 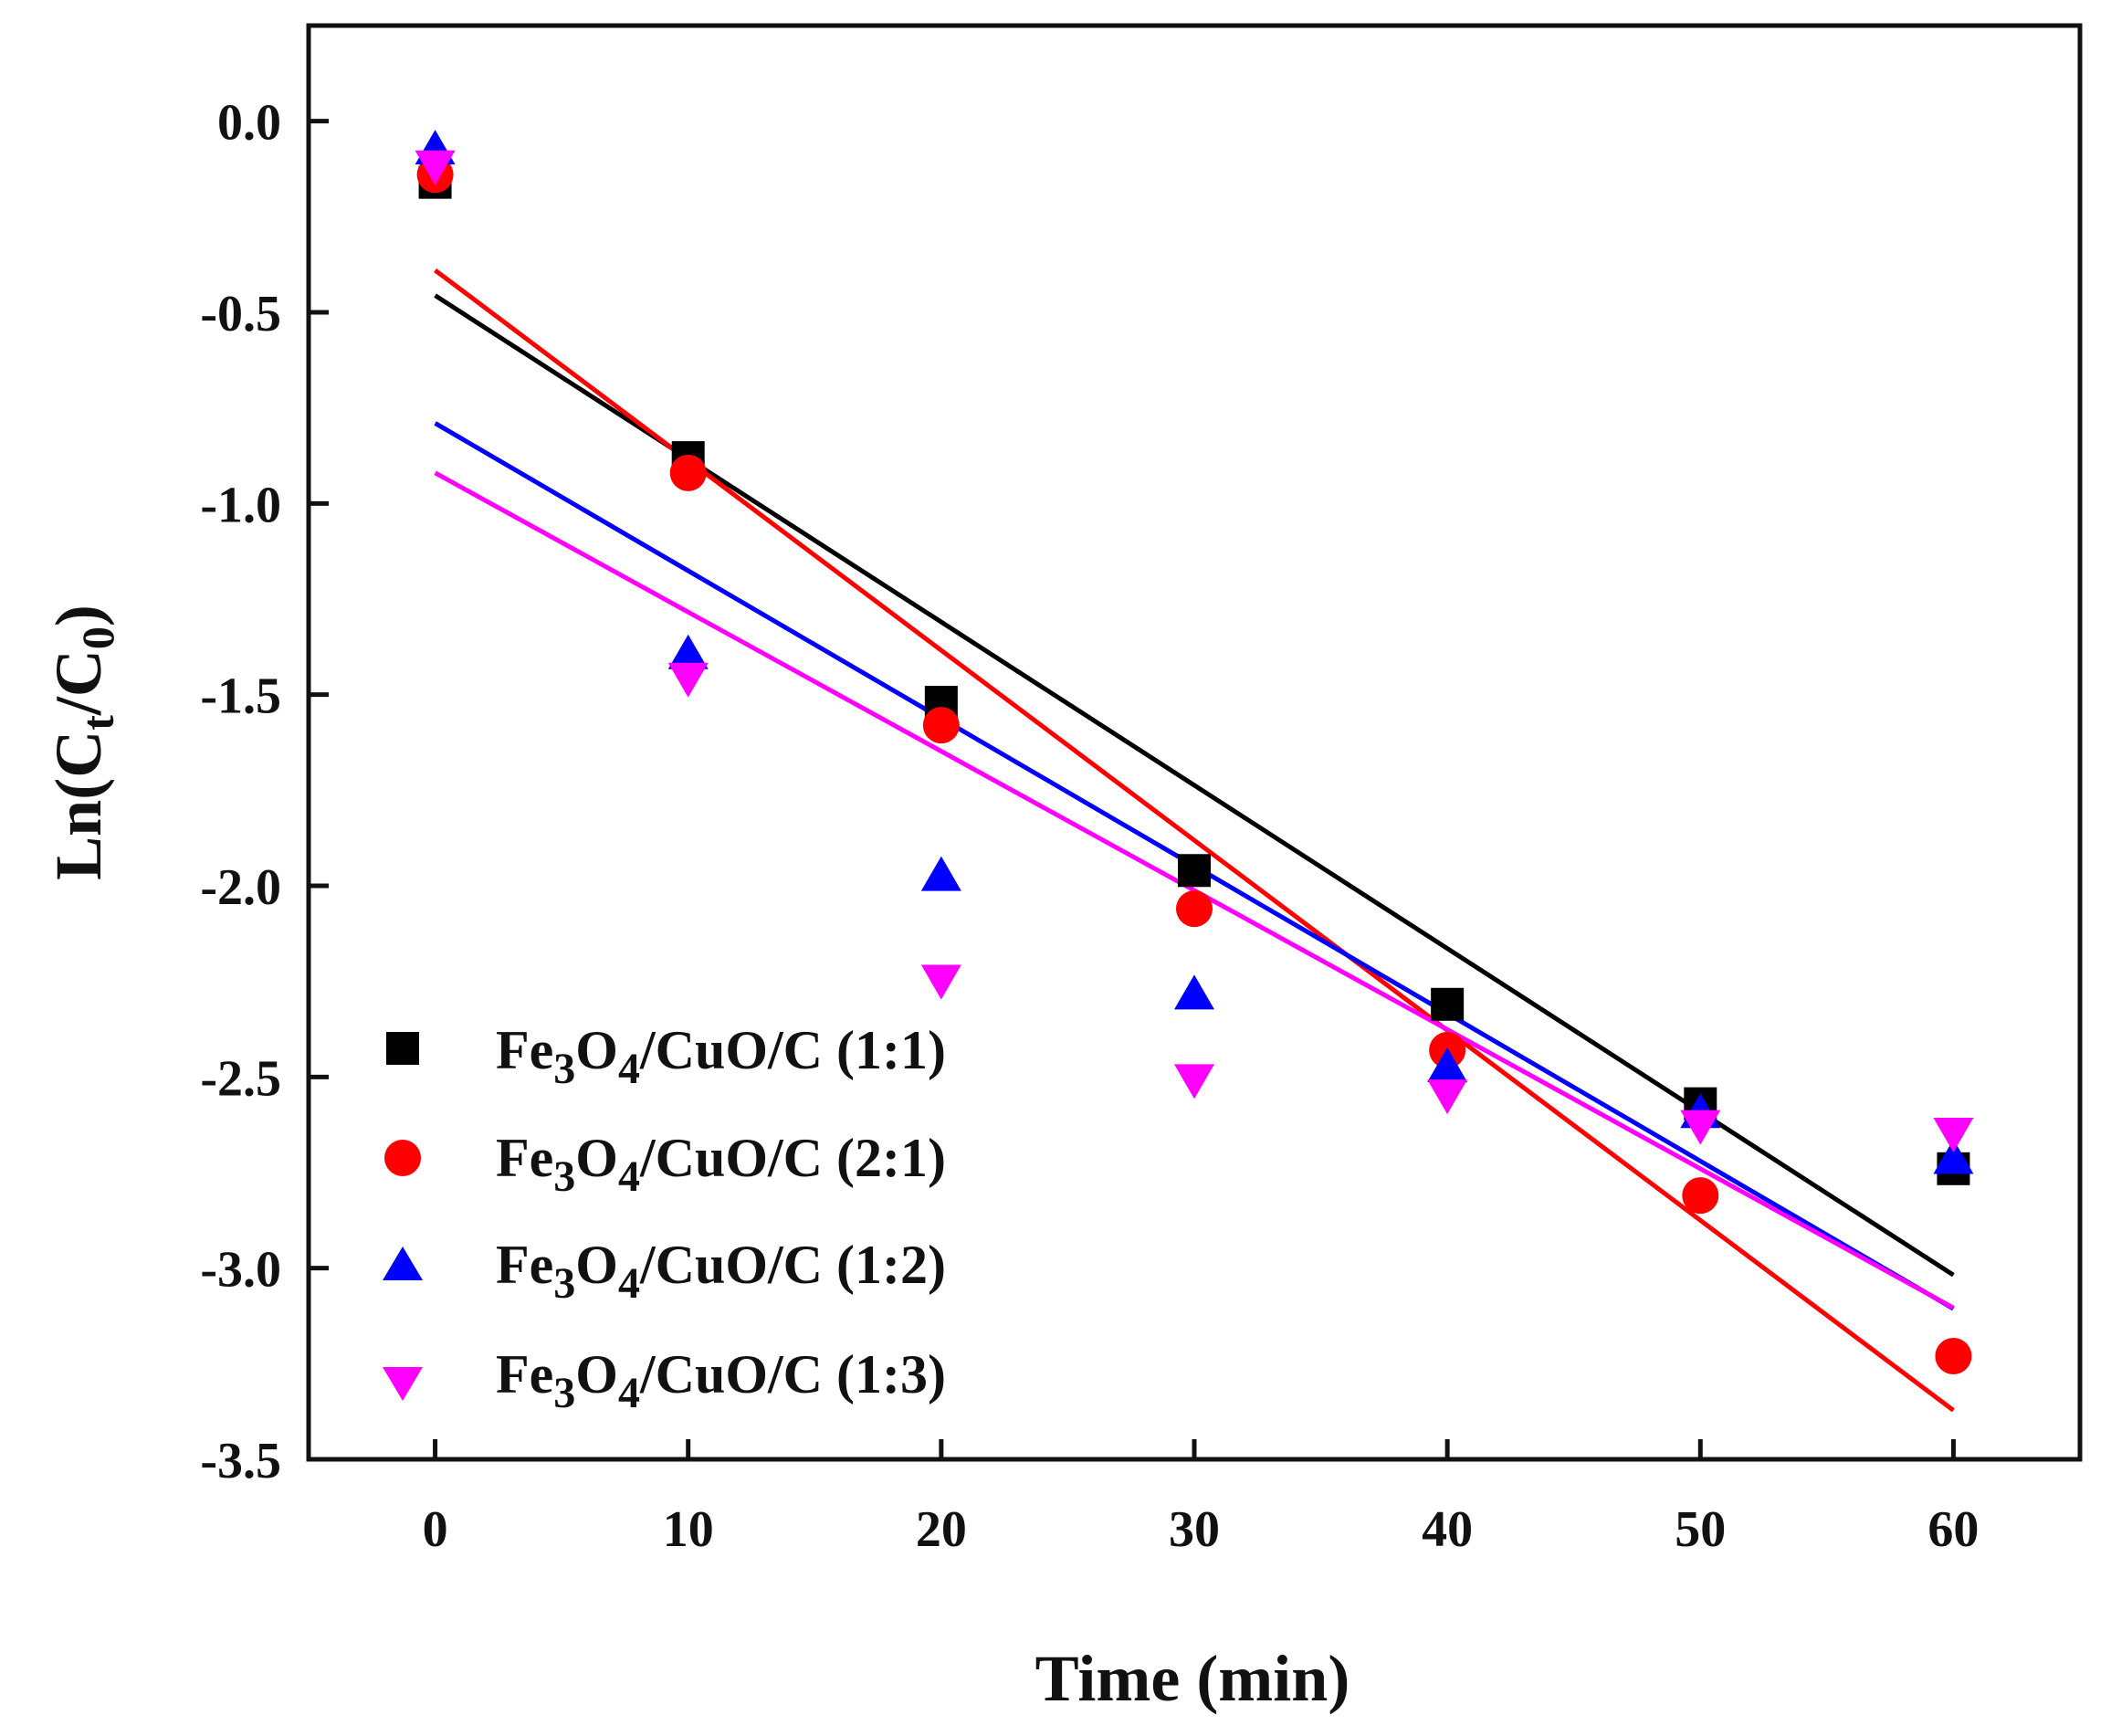 What do you see at coordinates (721, 1164) in the screenshot?
I see `legend-label-2-1: Fe3O4/CuO/C (2:1)` at bounding box center [721, 1164].